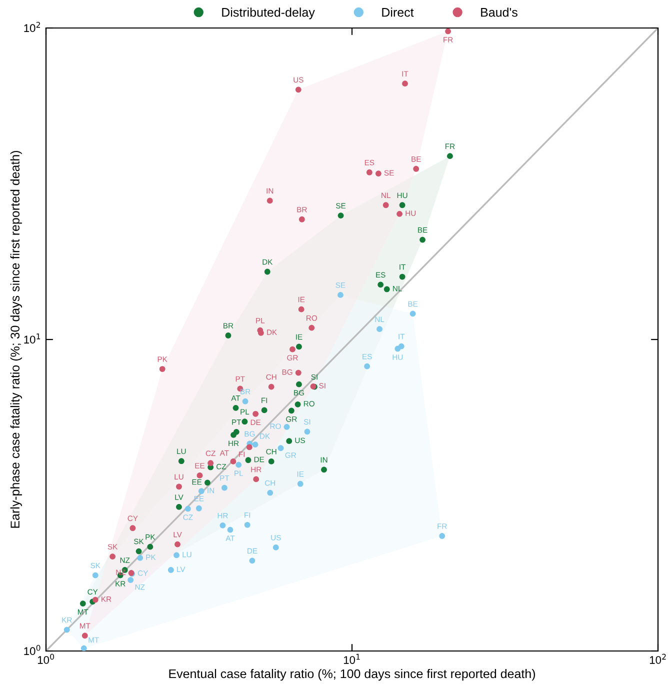 The width and height of the screenshot is (669, 687). Describe the element at coordinates (268, 14) in the screenshot. I see `legend-label: Distributed-delay` at that location.